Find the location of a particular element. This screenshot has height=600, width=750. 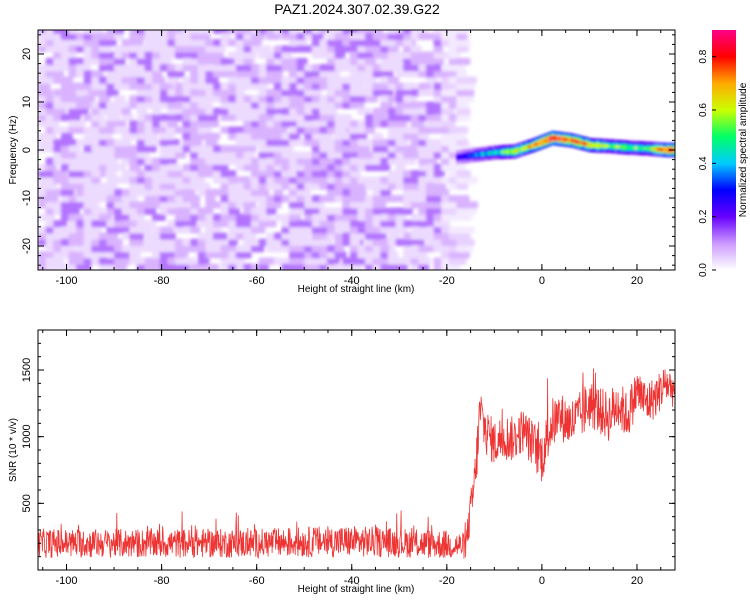

colorbar-label: Normalized spectral amplitude is located at coordinates (743, 149).